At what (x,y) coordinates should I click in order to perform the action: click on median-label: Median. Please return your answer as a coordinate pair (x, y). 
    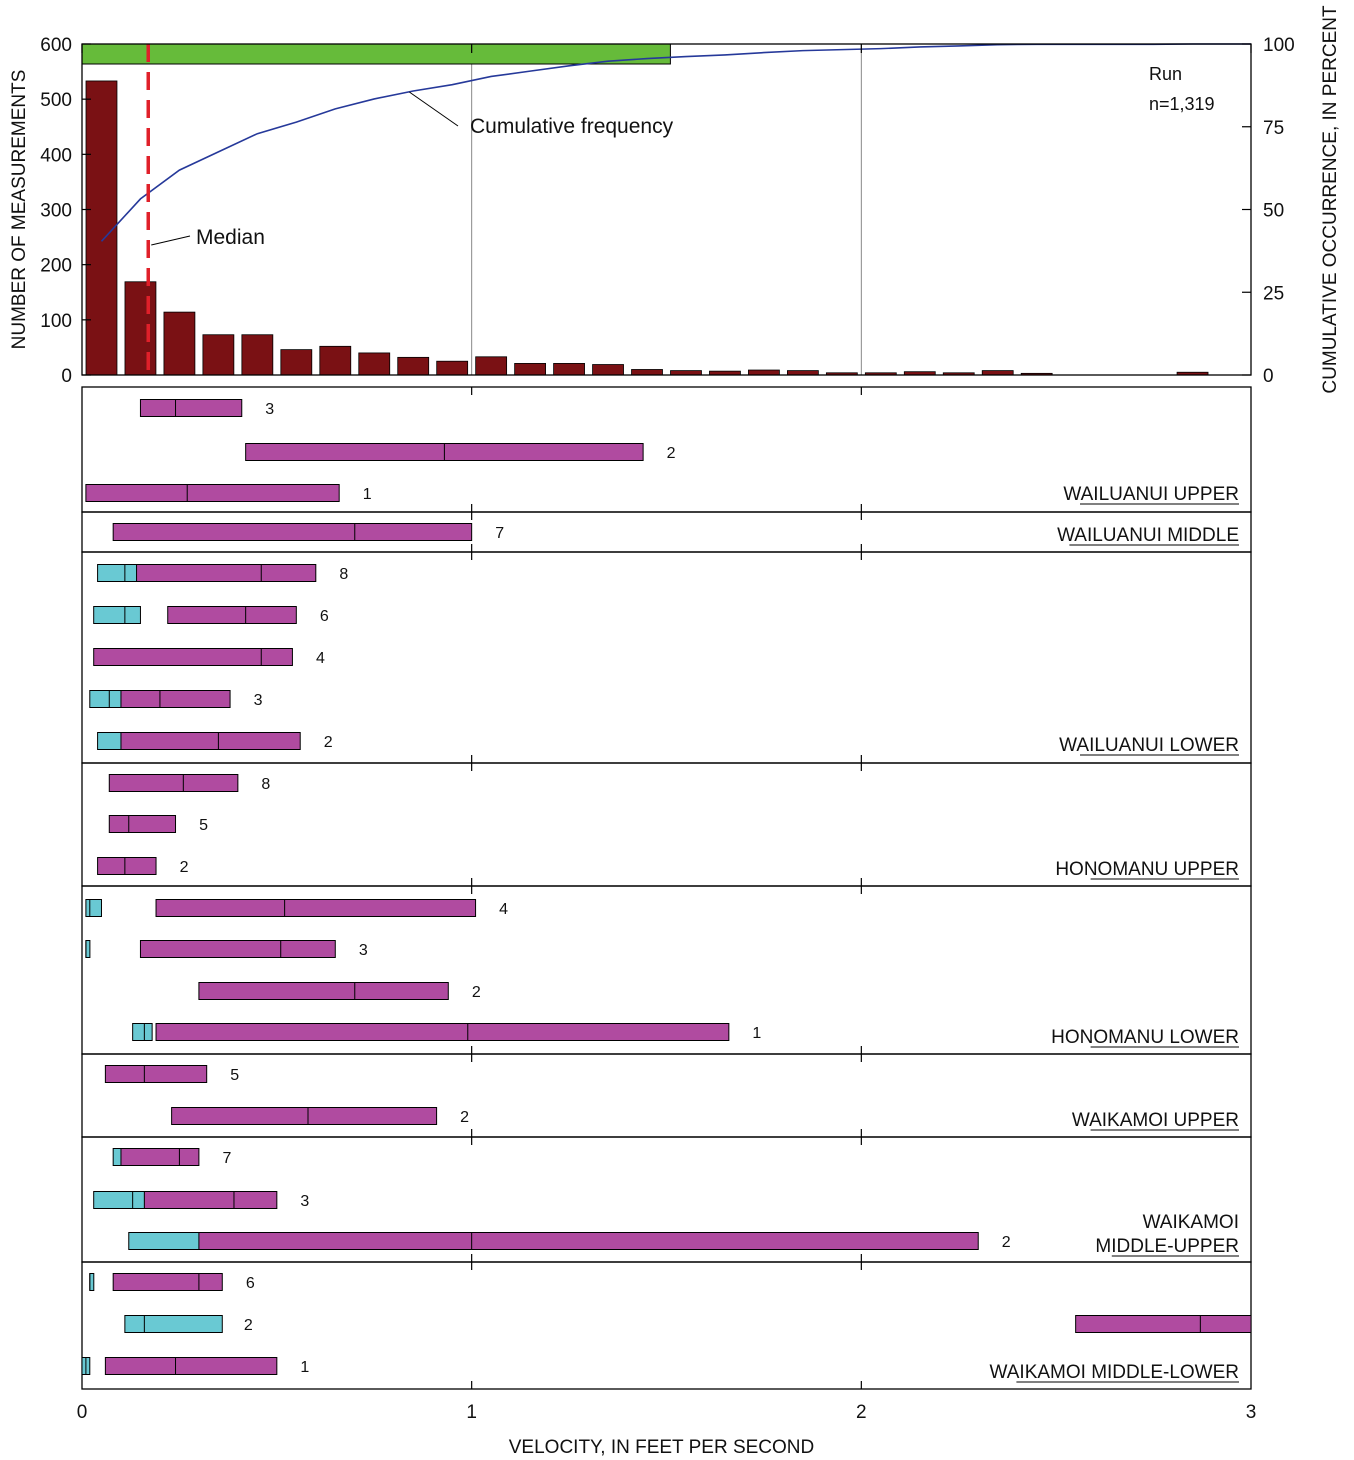
    Looking at the image, I should click on (230, 237).